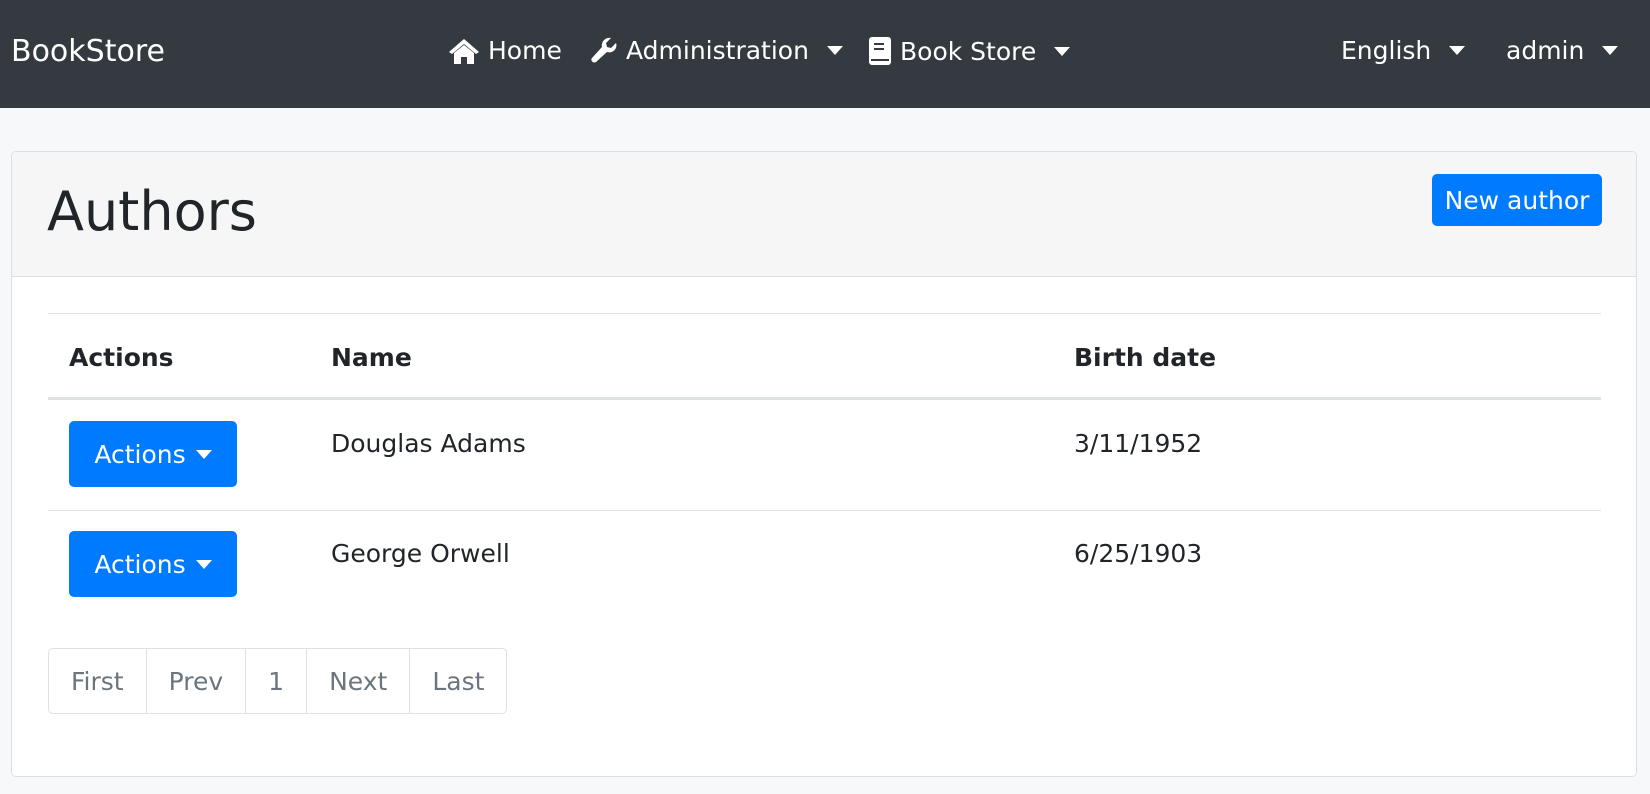 Image resolution: width=1650 pixels, height=794 pixels. What do you see at coordinates (457, 681) in the screenshot?
I see `page-last: Last` at bounding box center [457, 681].